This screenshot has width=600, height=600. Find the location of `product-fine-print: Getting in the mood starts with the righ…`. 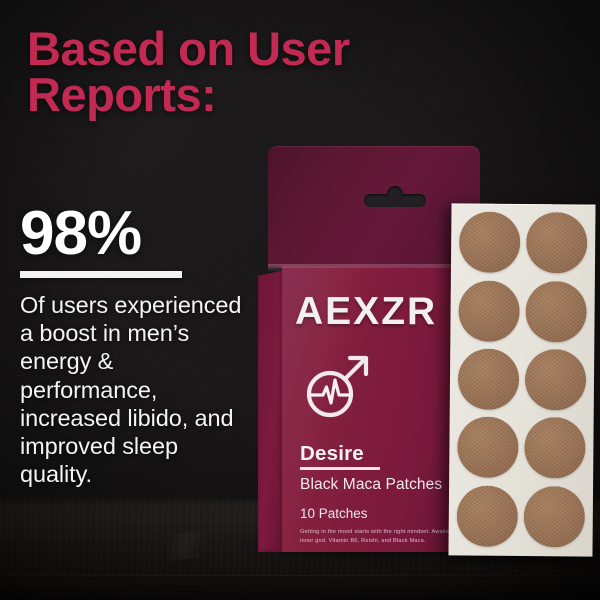

product-fine-print: Getting in the mood starts with the righ… is located at coordinates (385, 537).